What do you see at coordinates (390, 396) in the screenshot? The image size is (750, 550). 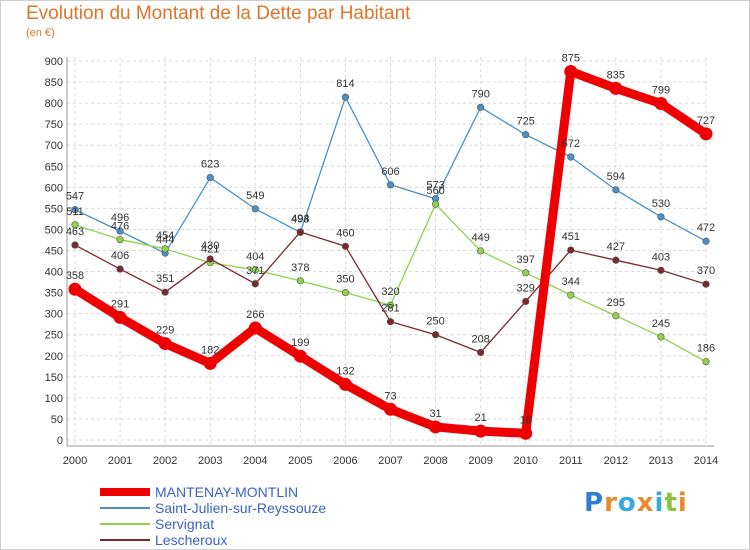 I see `data-label: 73` at bounding box center [390, 396].